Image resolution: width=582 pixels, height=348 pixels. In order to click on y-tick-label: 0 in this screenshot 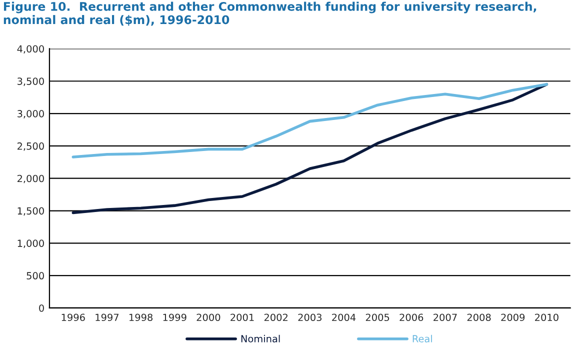, I will do `click(41, 308)`.